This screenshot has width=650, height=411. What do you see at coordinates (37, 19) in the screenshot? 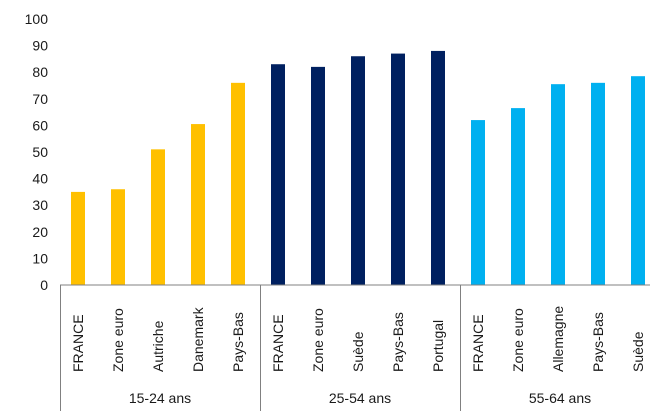
I see `y-tick-label: 100` at bounding box center [37, 19].